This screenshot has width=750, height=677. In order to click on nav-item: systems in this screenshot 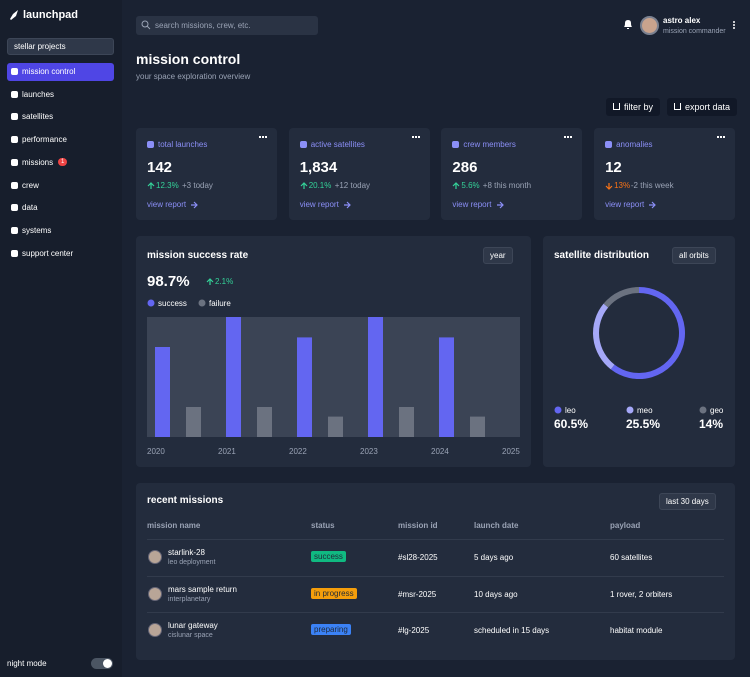, I will do `click(60, 231)`.